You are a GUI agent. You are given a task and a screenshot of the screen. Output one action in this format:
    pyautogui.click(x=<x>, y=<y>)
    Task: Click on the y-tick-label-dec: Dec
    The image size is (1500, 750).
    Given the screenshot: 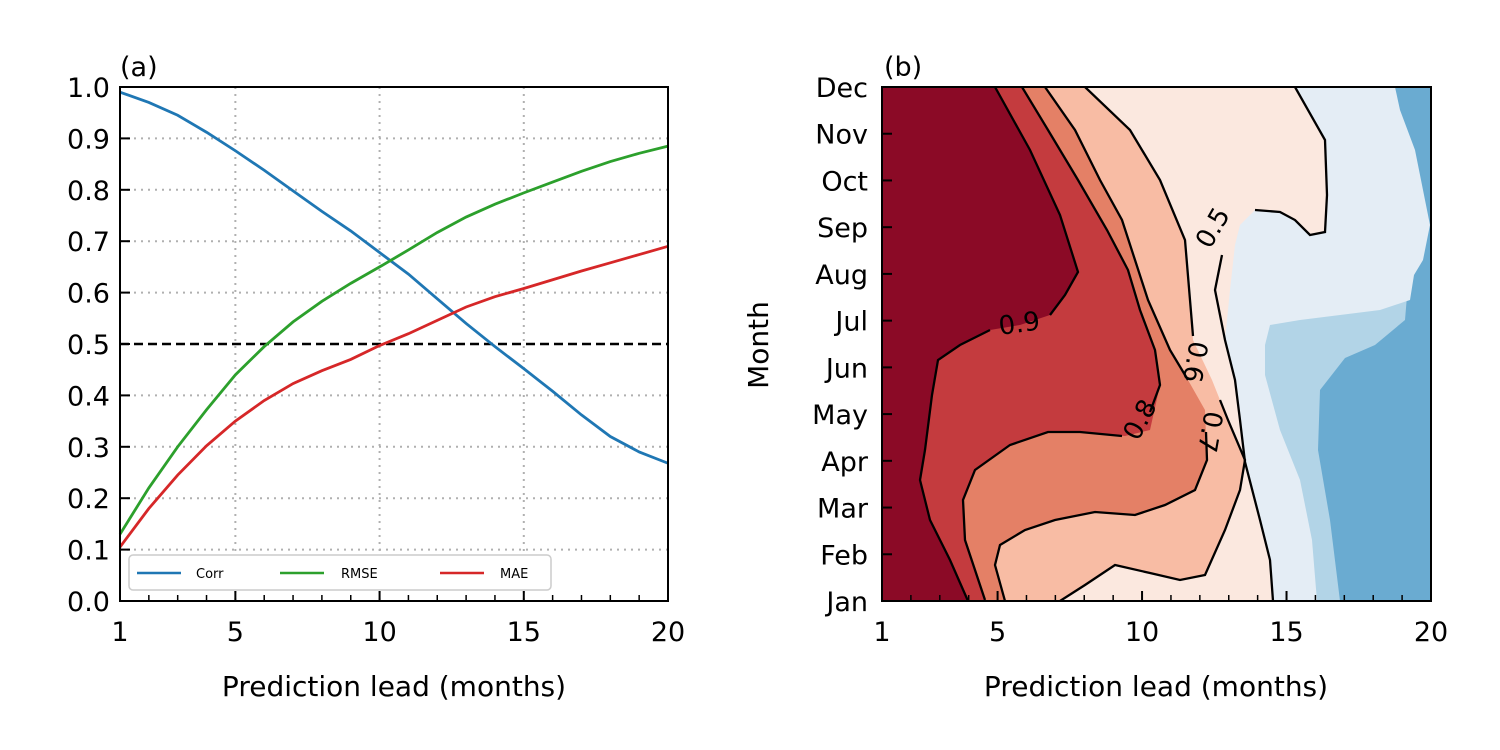 What is the action you would take?
    pyautogui.click(x=842, y=88)
    